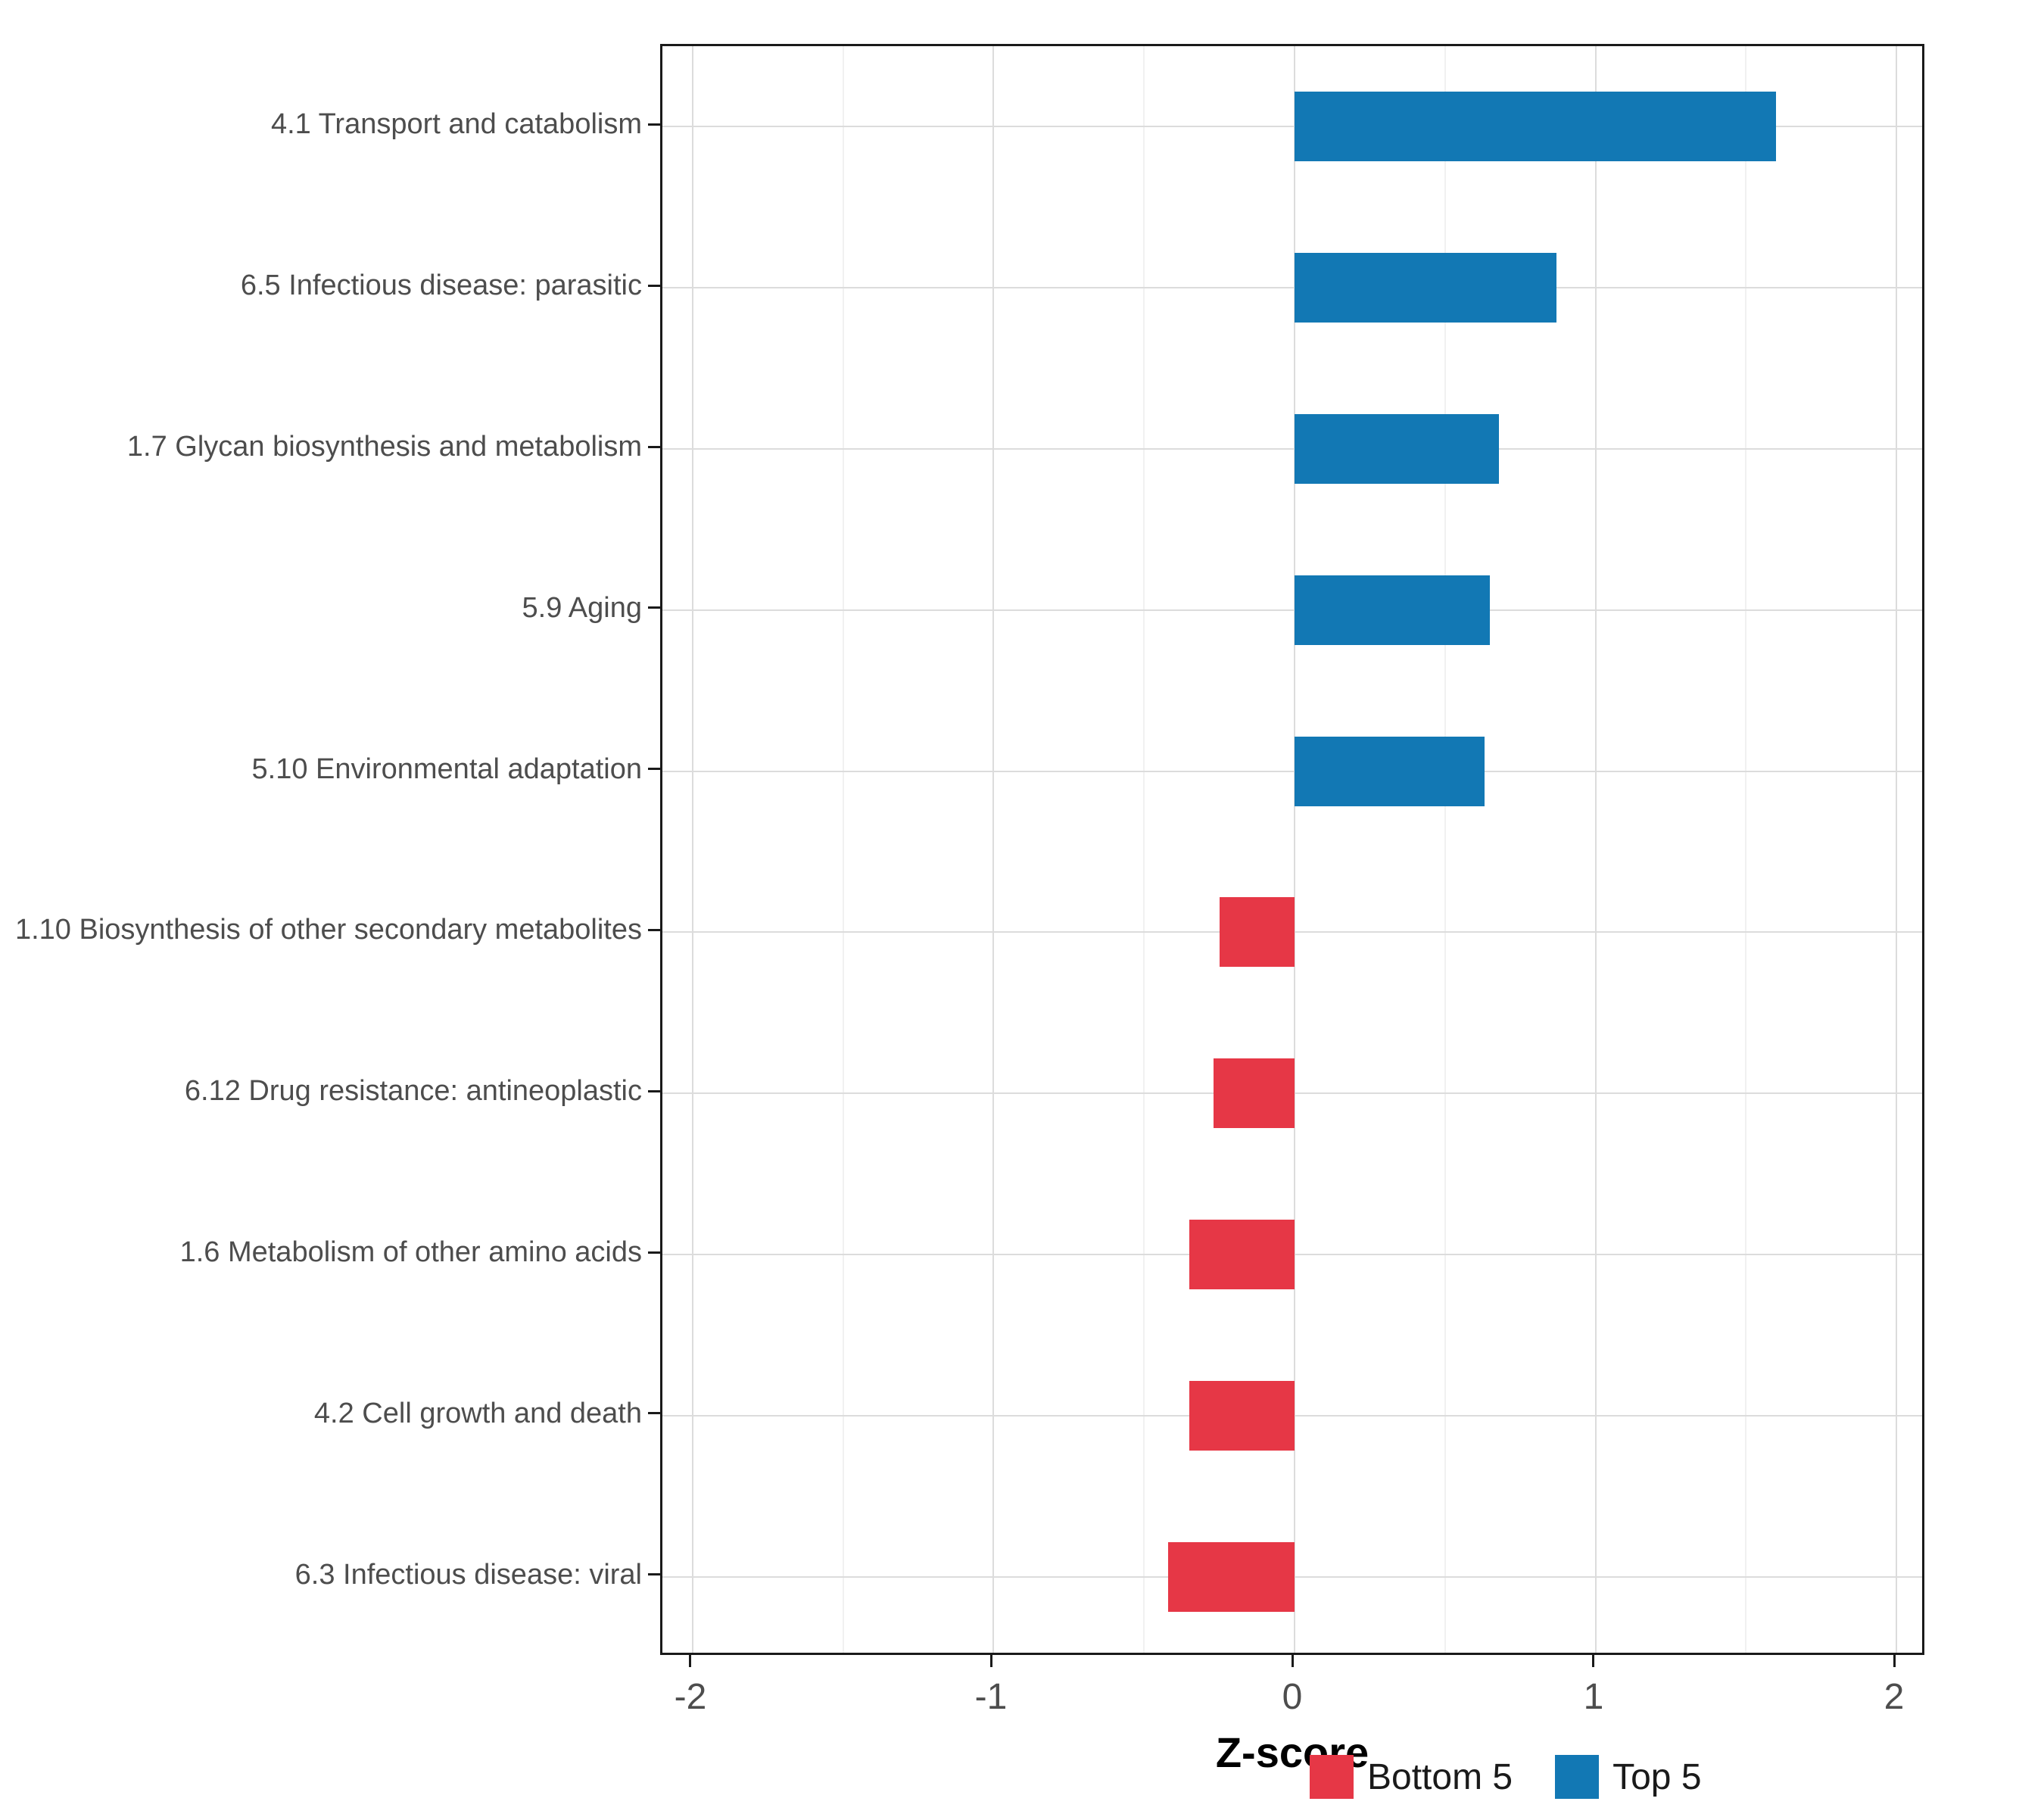 This screenshot has width=2044, height=1817. I want to click on y-axis-label-4-1-transport-and-catabolism: 4.1 Transport and catabolism, so click(456, 124).